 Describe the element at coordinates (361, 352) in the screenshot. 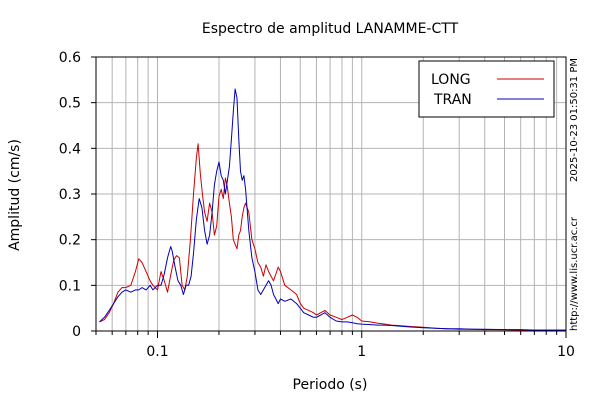

I see `x-tick-label: 1` at that location.